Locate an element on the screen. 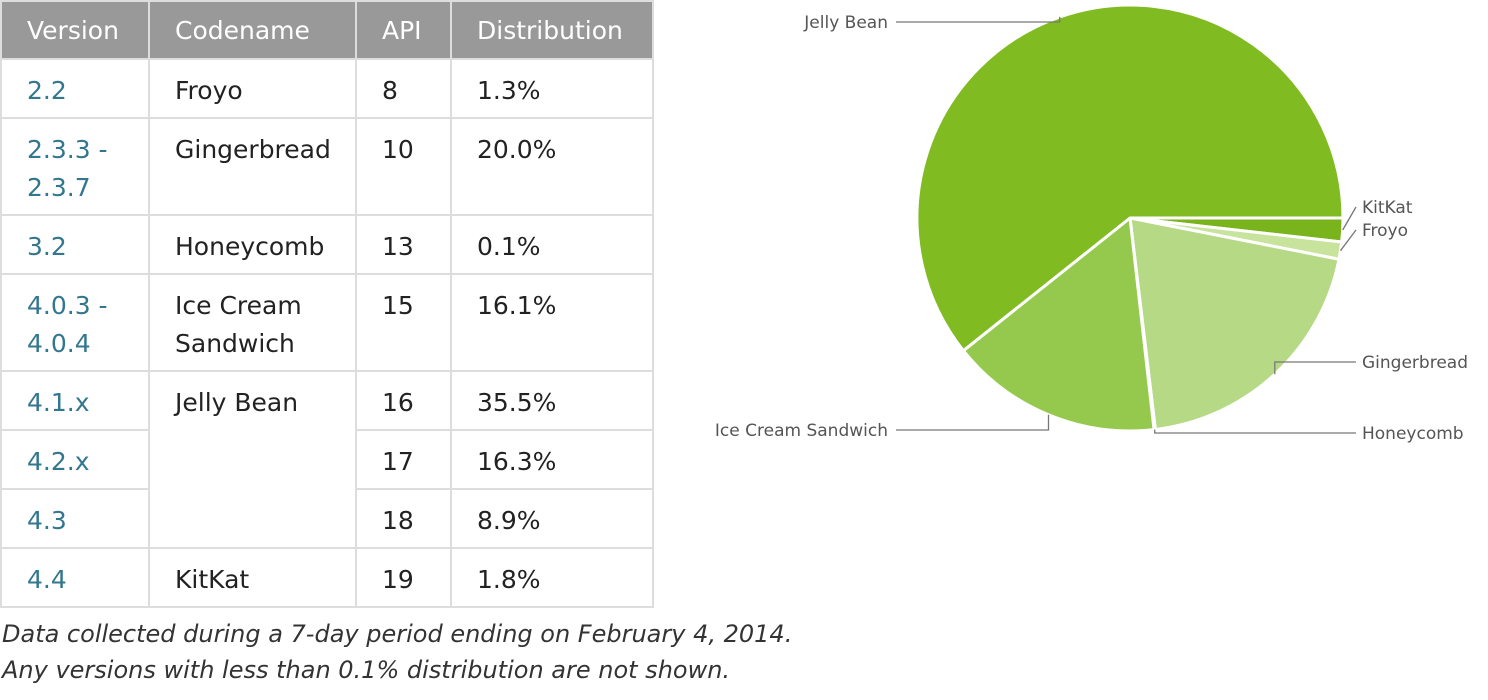 The width and height of the screenshot is (1488, 700). table-row: 4.2.x 17 16.3% is located at coordinates (327, 459).